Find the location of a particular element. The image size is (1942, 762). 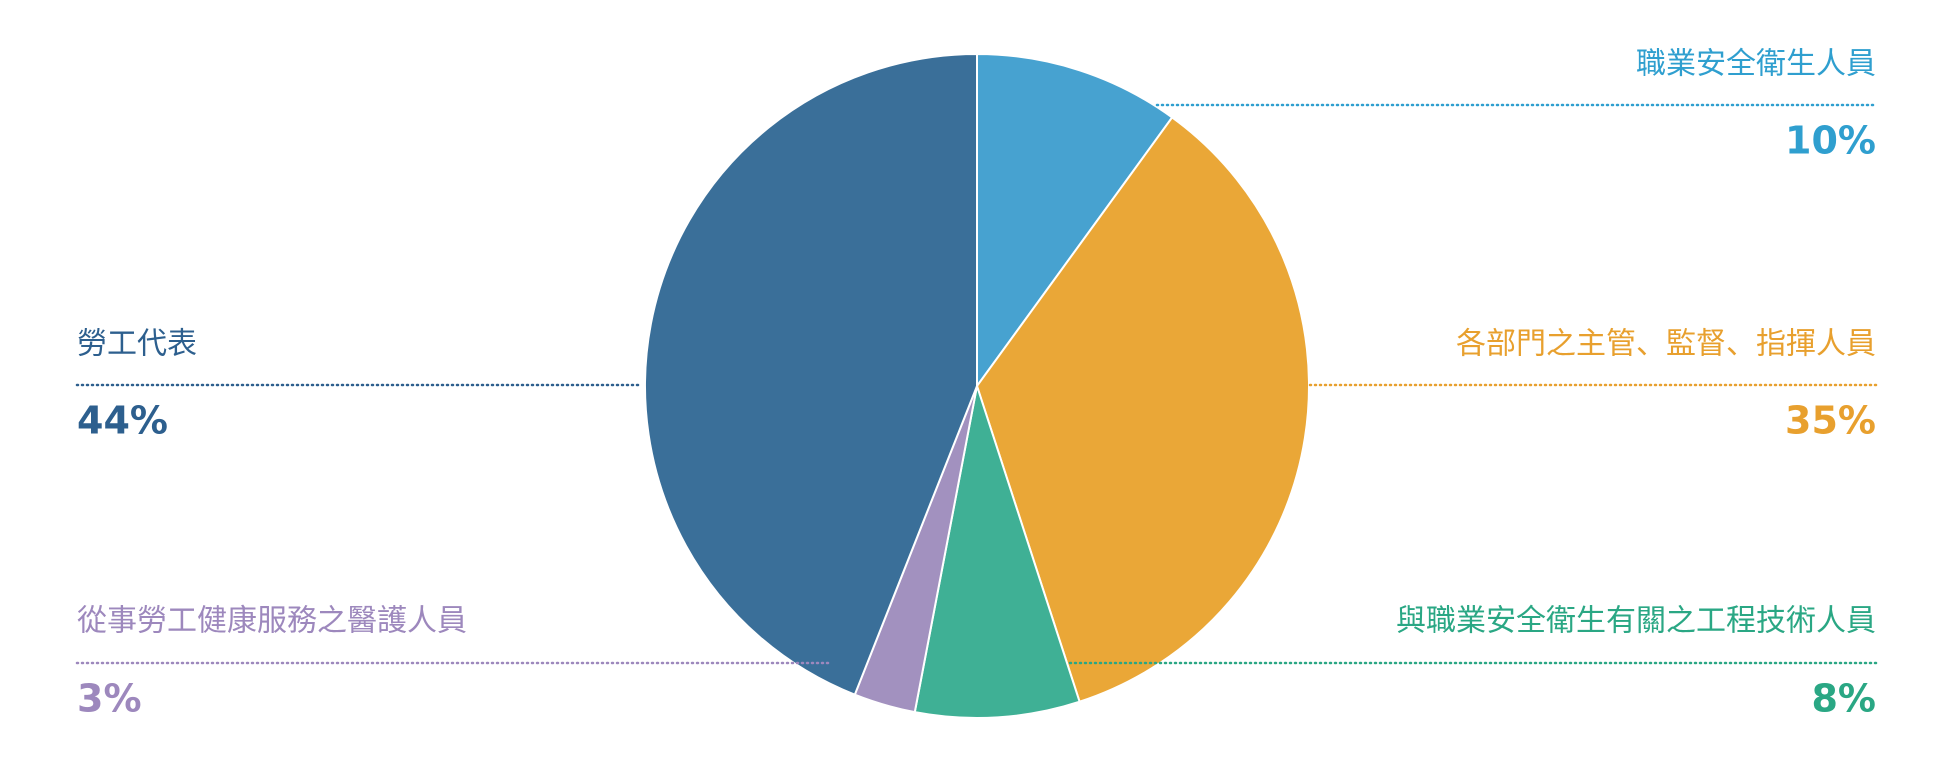

slice-label: 職業安全衛生人員 is located at coordinates (1756, 64).